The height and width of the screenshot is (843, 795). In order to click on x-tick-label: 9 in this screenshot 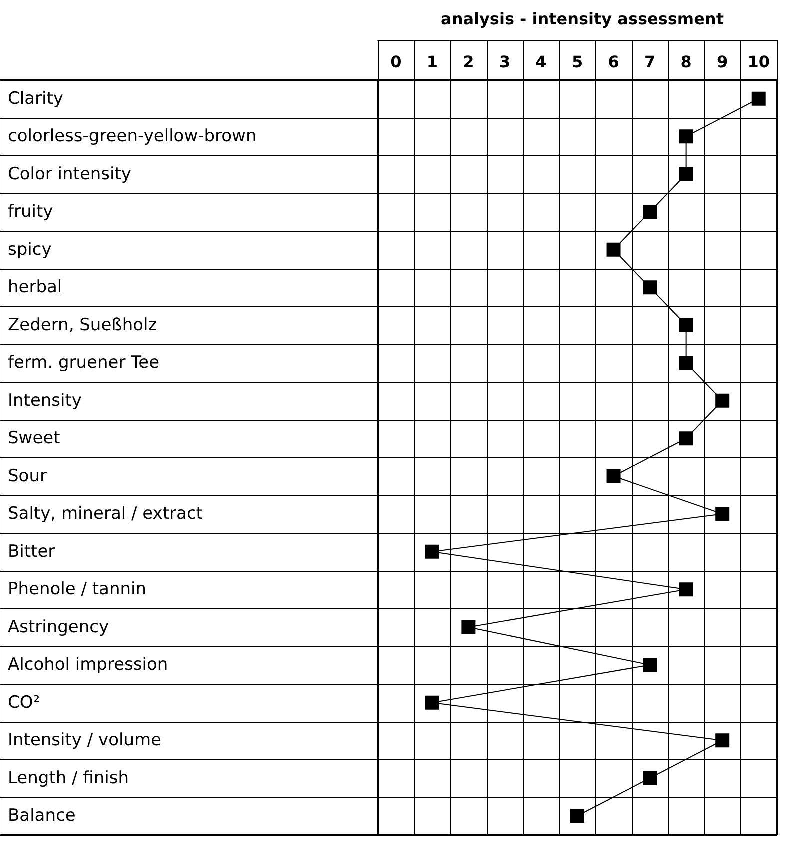, I will do `click(722, 62)`.